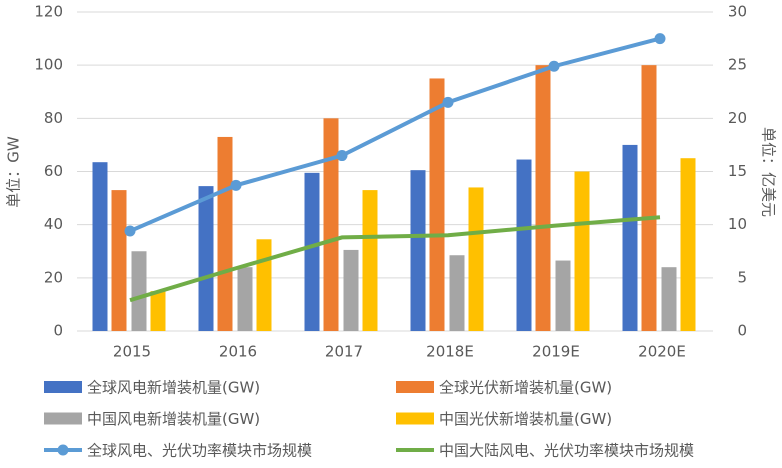 The width and height of the screenshot is (782, 468). What do you see at coordinates (53, 277) in the screenshot?
I see `y-tick-label: 20` at bounding box center [53, 277].